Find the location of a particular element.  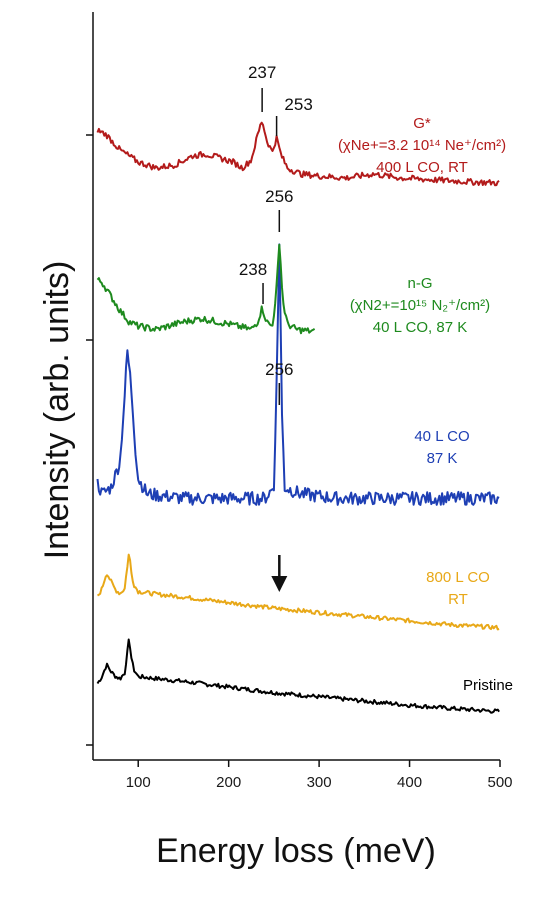

x-axis-title: Energy loss (meV) is located at coordinates (296, 851).